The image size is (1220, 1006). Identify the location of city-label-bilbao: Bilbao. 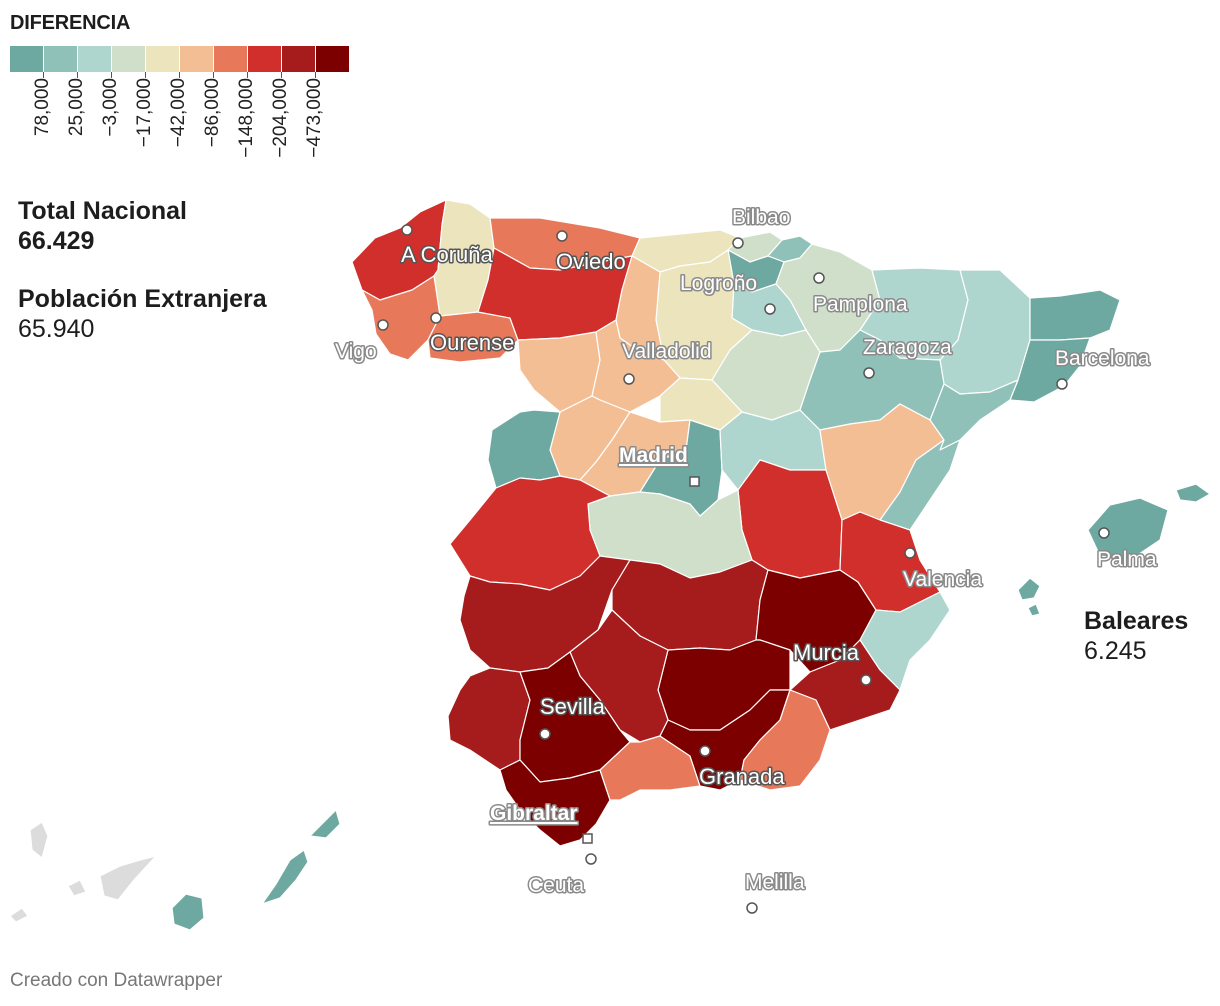
(761, 217).